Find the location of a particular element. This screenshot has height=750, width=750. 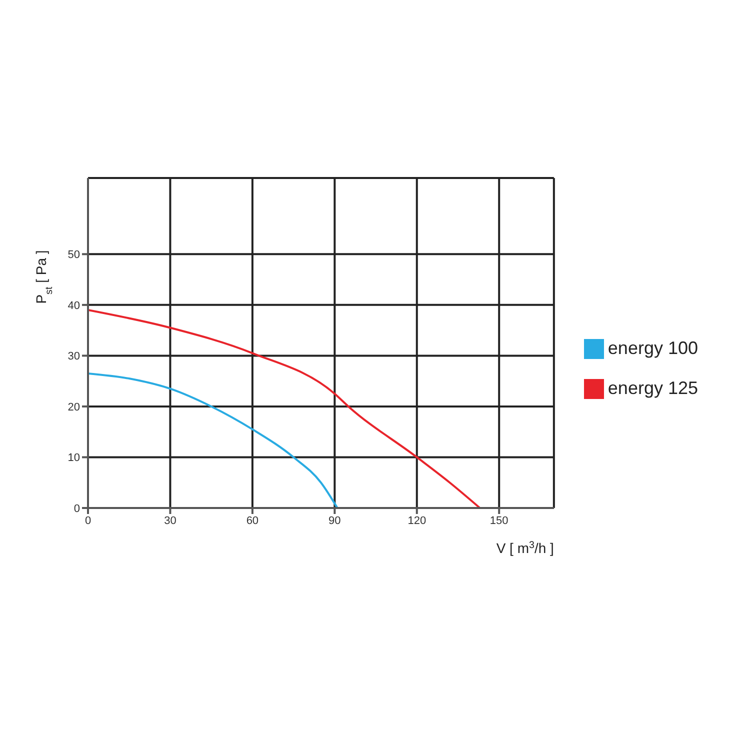

y-tick-label: 10 is located at coordinates (74, 458).